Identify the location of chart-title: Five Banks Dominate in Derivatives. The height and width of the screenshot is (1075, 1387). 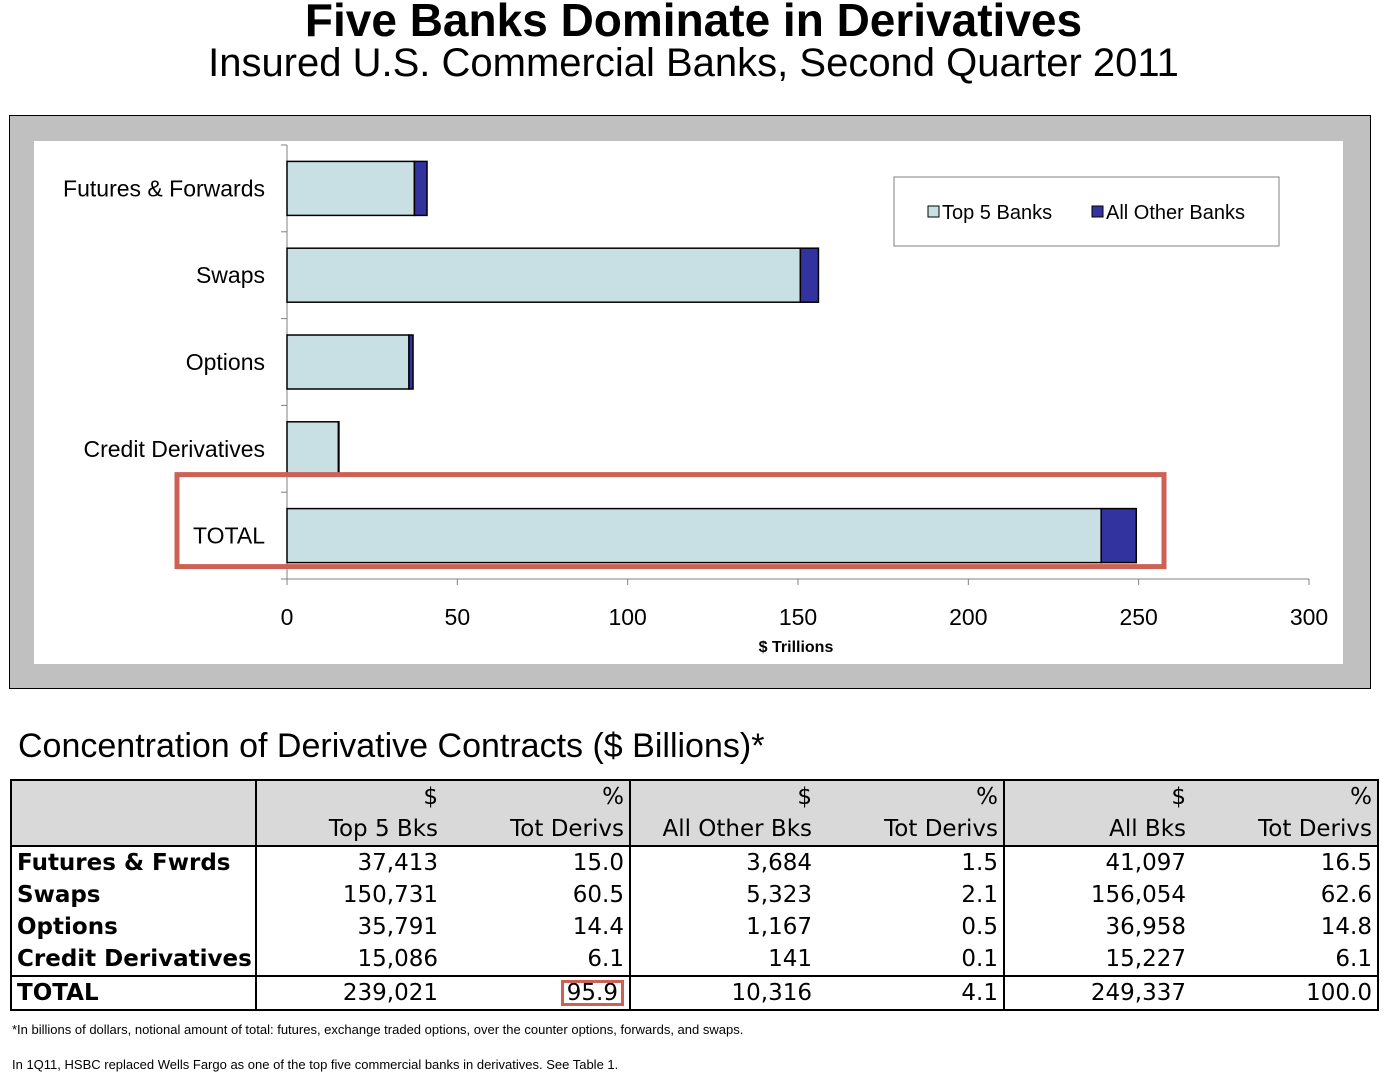
(693, 23).